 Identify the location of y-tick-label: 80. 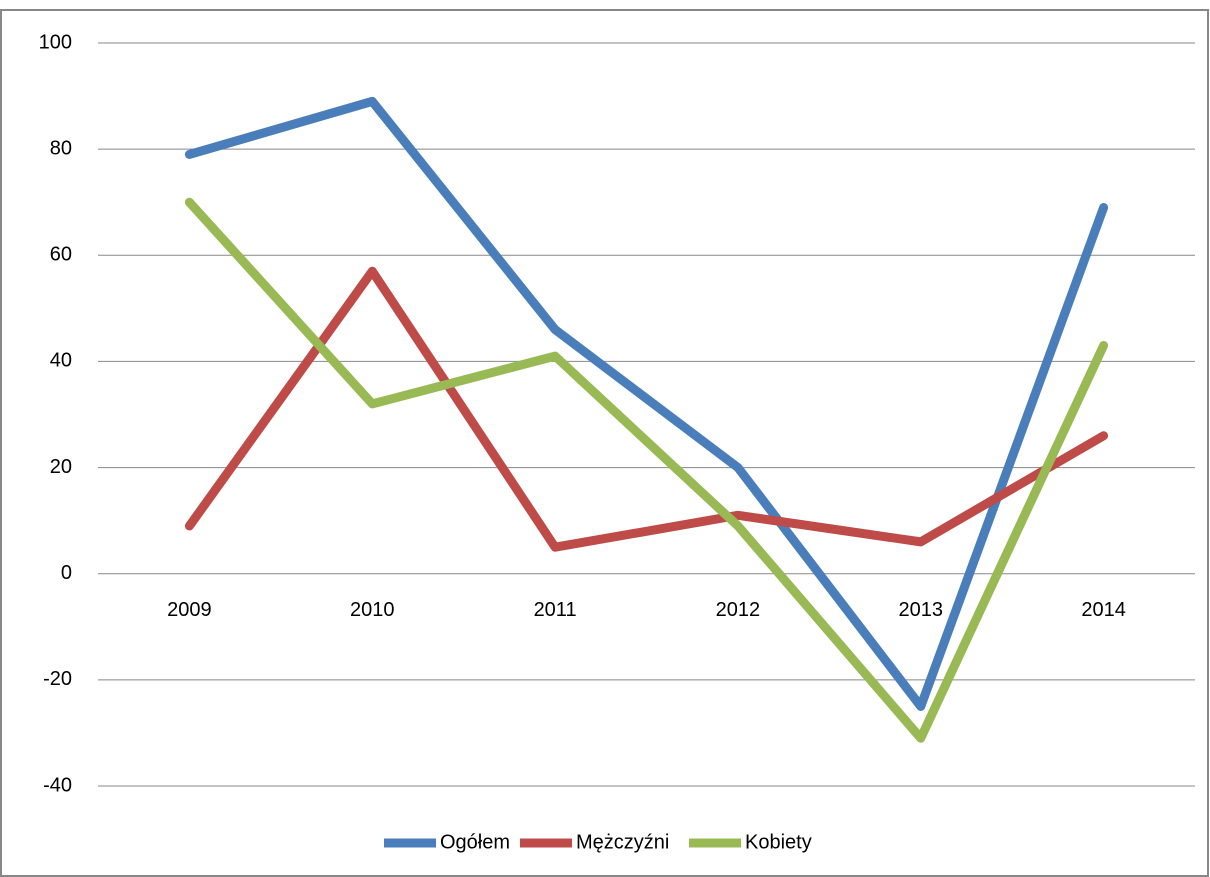
(61, 148).